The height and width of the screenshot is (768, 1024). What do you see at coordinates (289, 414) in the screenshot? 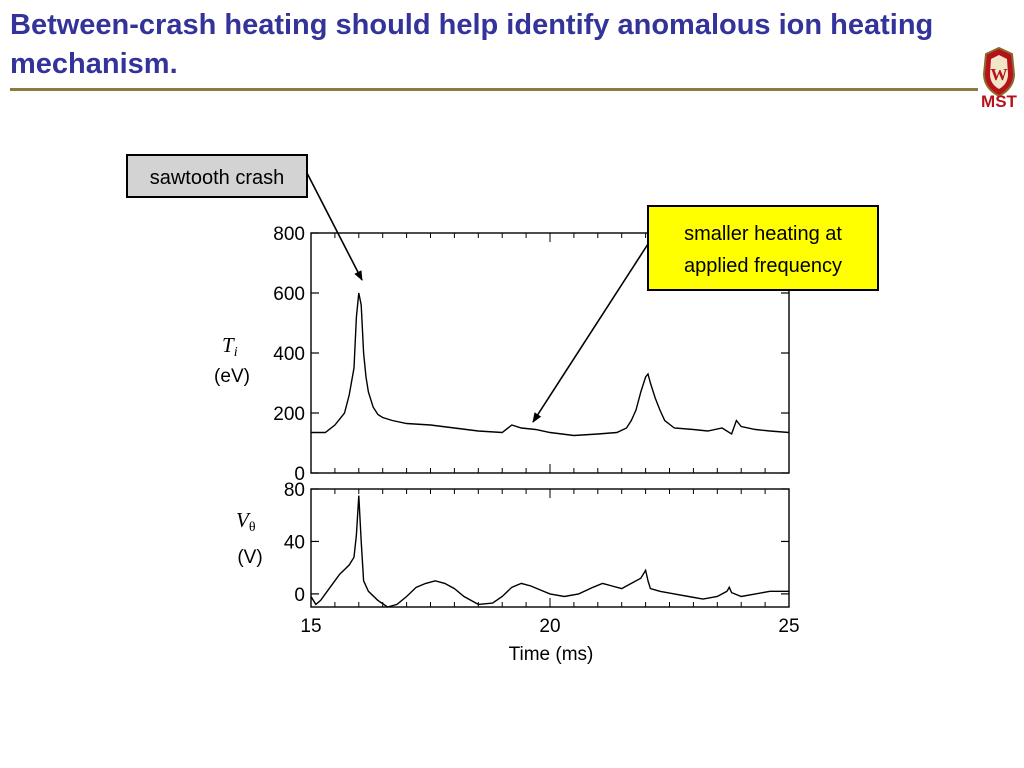
I see `ti-ytick-label: 200` at bounding box center [289, 414].